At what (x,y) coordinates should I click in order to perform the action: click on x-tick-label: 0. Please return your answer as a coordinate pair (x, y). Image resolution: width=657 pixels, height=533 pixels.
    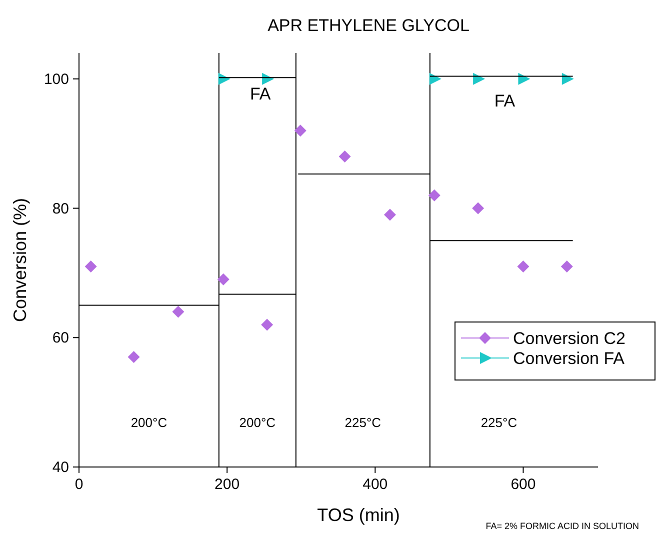
    Looking at the image, I should click on (79, 484).